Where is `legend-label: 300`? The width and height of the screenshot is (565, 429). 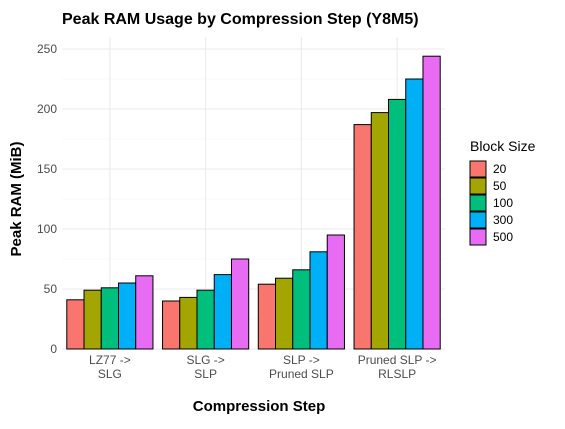 legend-label: 300 is located at coordinates (503, 220).